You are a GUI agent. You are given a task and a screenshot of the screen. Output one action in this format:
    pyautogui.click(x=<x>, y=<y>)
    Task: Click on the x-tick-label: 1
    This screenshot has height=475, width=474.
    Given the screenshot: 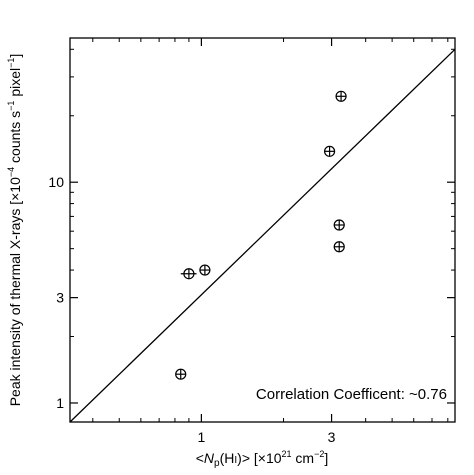 What is the action you would take?
    pyautogui.click(x=201, y=437)
    